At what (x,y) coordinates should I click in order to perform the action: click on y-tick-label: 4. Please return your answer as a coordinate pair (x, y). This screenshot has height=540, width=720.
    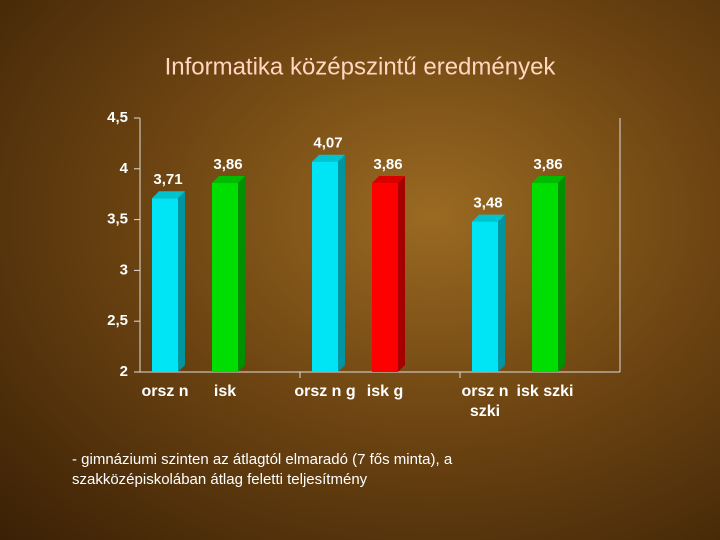
    Looking at the image, I should click on (124, 168).